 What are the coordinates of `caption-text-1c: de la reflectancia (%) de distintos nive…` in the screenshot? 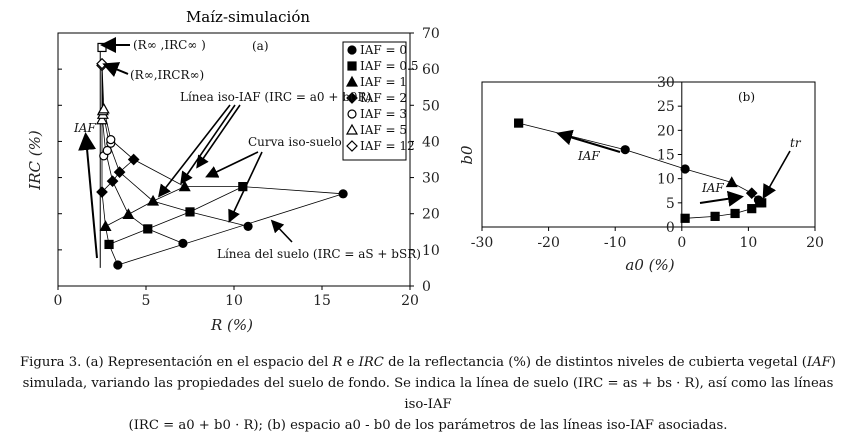 It's located at (595, 362).